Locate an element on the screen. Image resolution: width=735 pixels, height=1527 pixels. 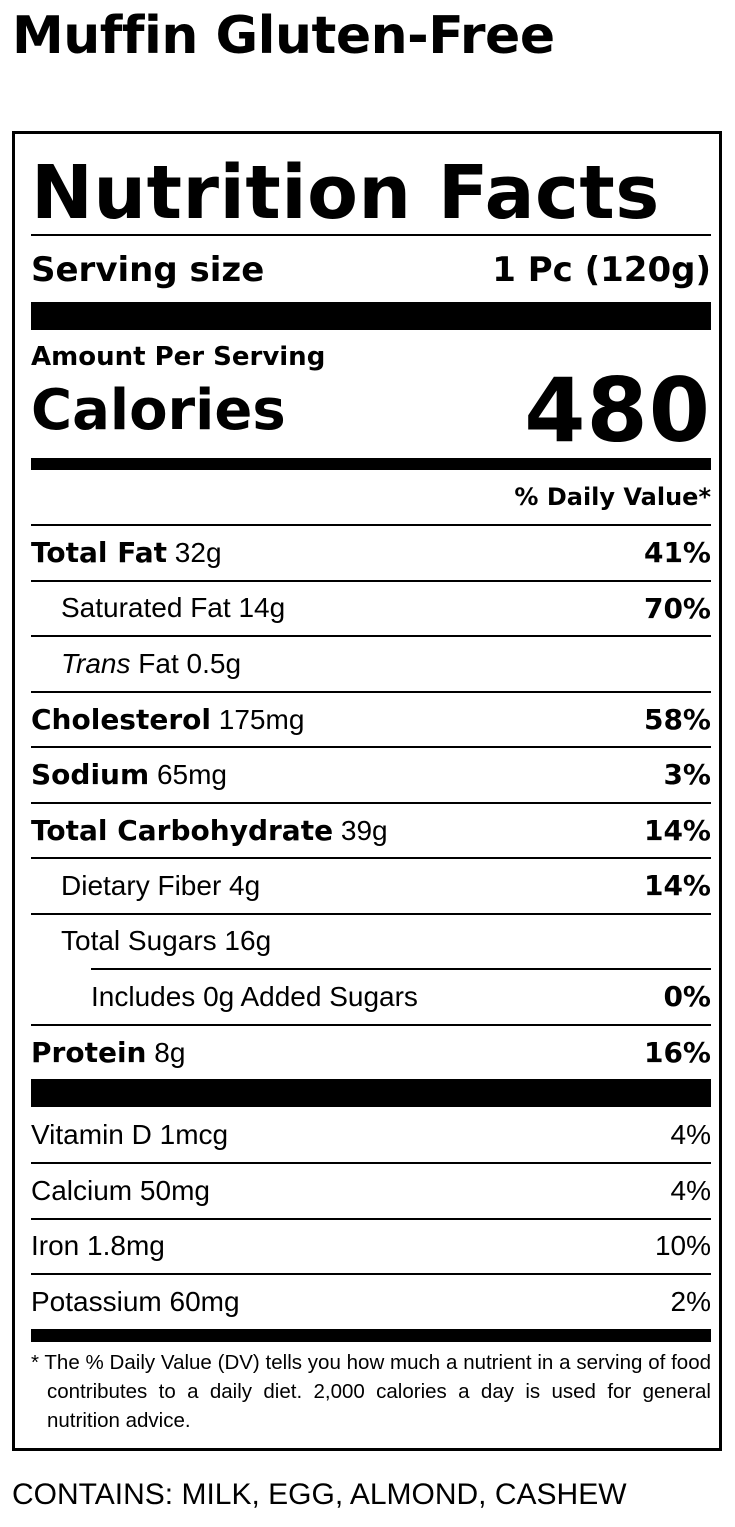
vitamin-amount: 50mg is located at coordinates (174, 1190).